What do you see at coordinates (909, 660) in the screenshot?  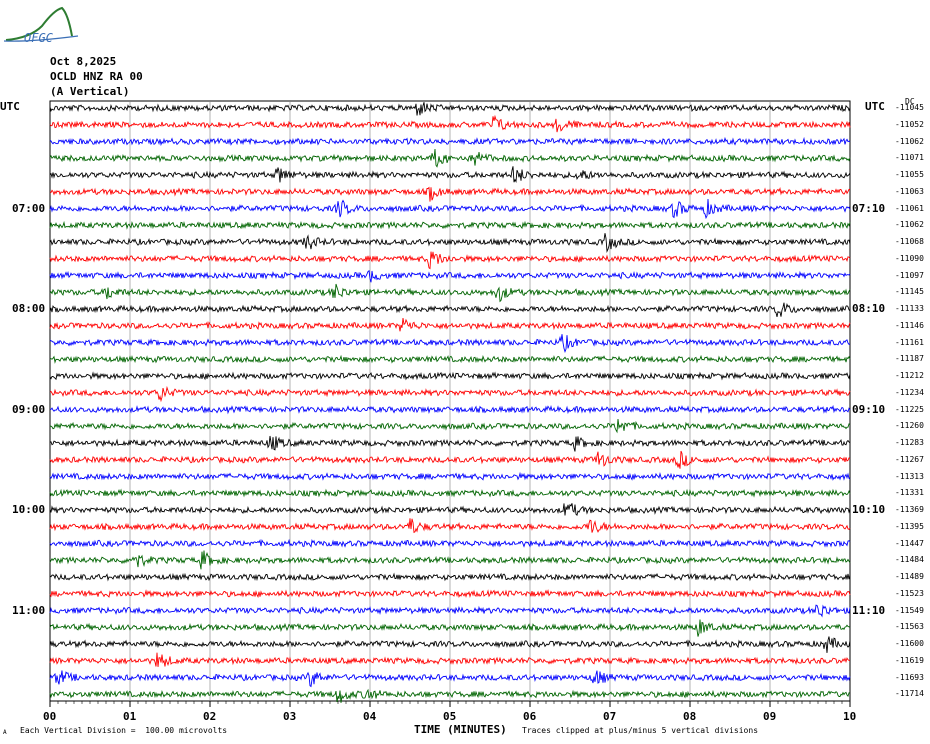 I see `trace-dc-label: -11619` at bounding box center [909, 660].